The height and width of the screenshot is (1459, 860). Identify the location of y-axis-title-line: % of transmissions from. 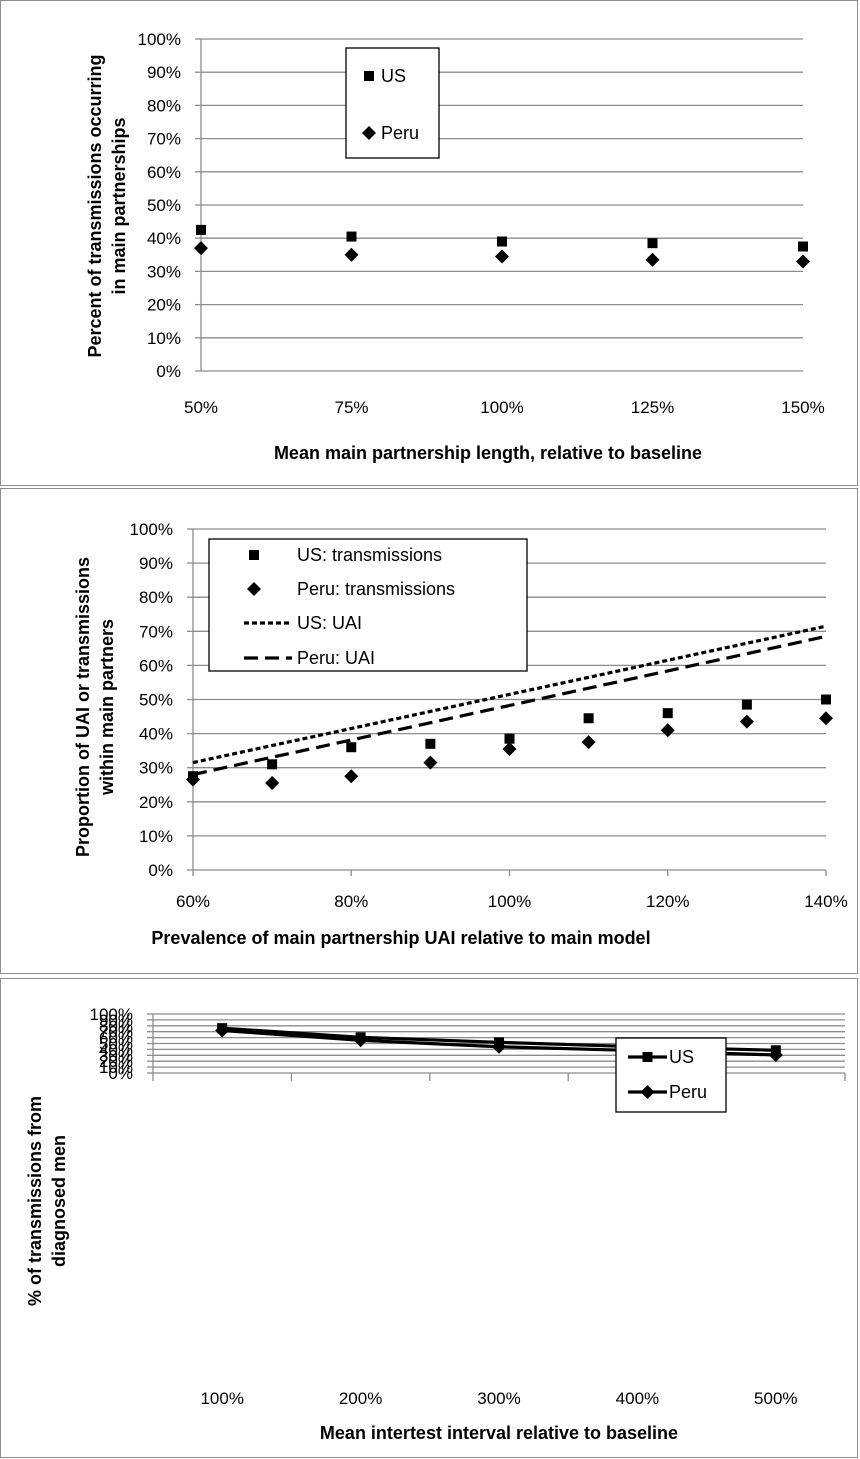
(35, 1201).